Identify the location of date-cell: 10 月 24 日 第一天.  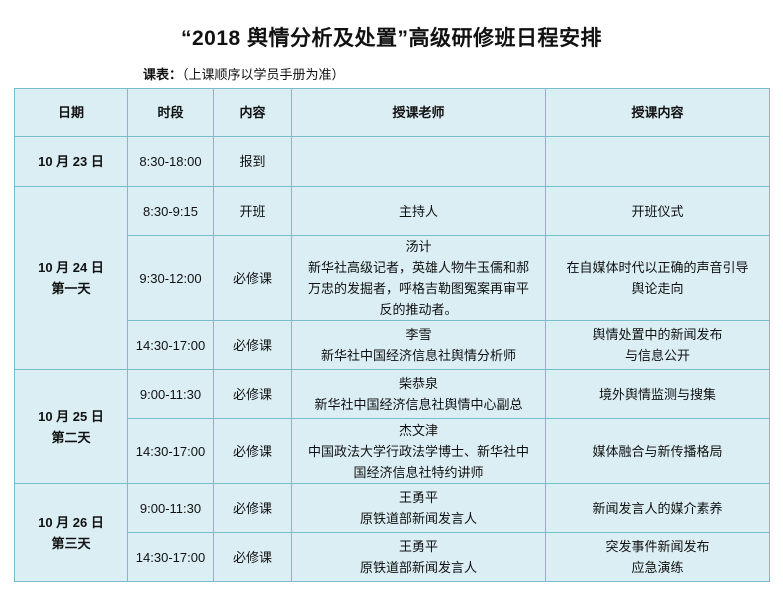
(71, 278).